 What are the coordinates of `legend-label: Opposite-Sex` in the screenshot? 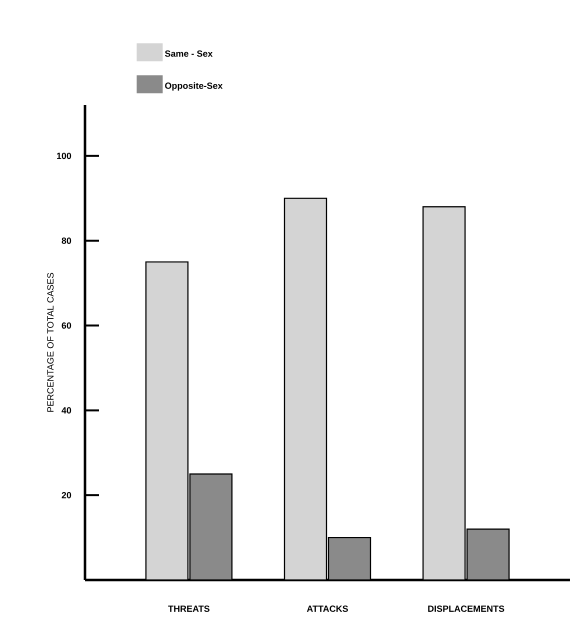 It's located at (194, 86).